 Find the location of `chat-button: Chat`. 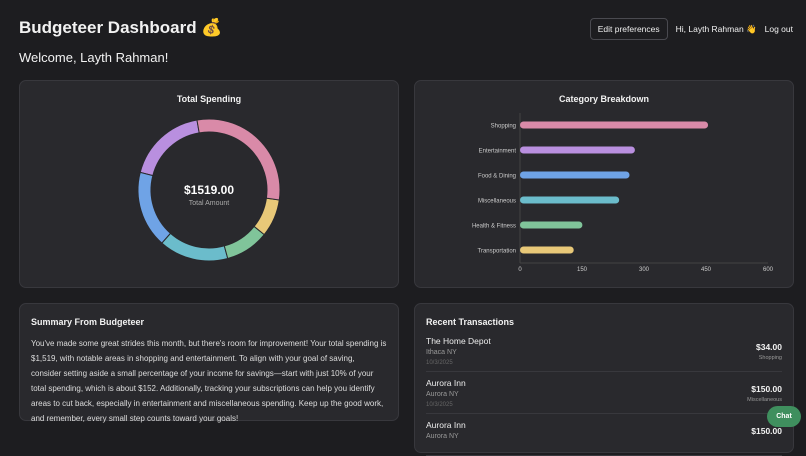

chat-button: Chat is located at coordinates (784, 416).